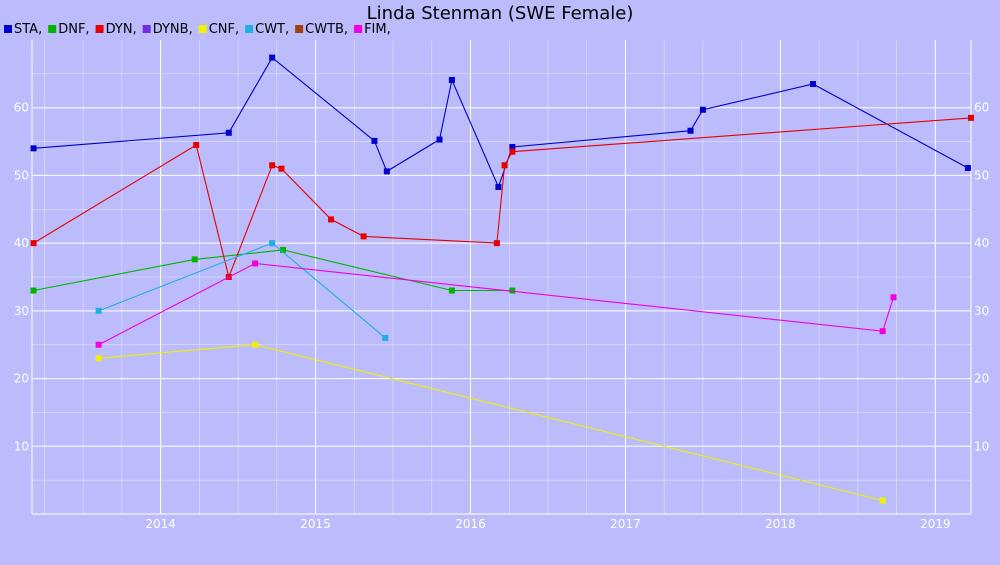 The image size is (1000, 565). What do you see at coordinates (21, 243) in the screenshot?
I see `y-tick-label-left: 40` at bounding box center [21, 243].